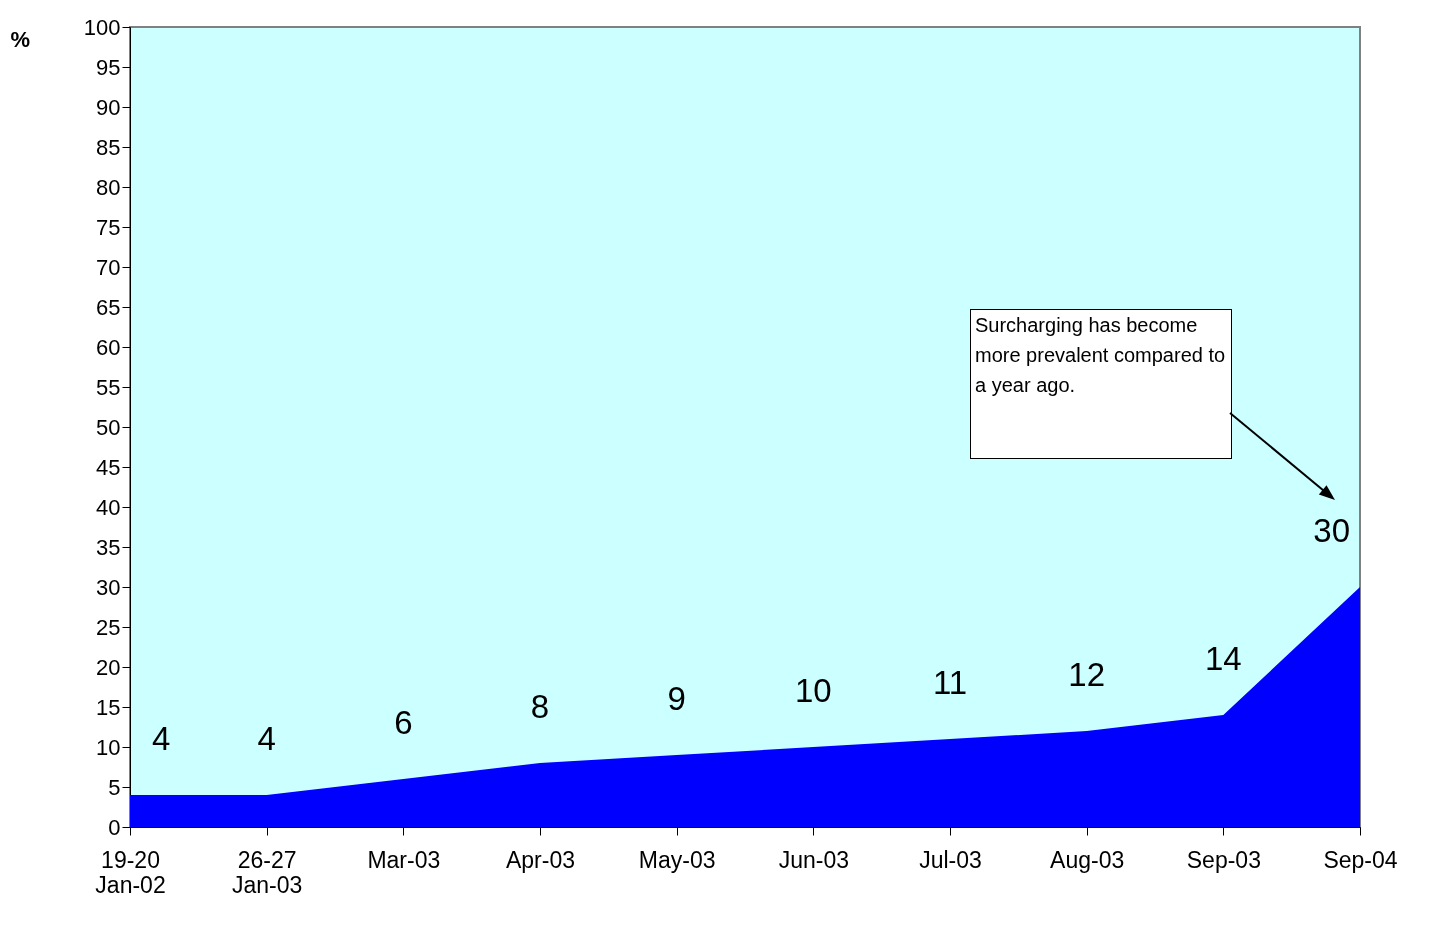 The height and width of the screenshot is (942, 1444). I want to click on x-tick-label: Sep-04, so click(1360, 859).